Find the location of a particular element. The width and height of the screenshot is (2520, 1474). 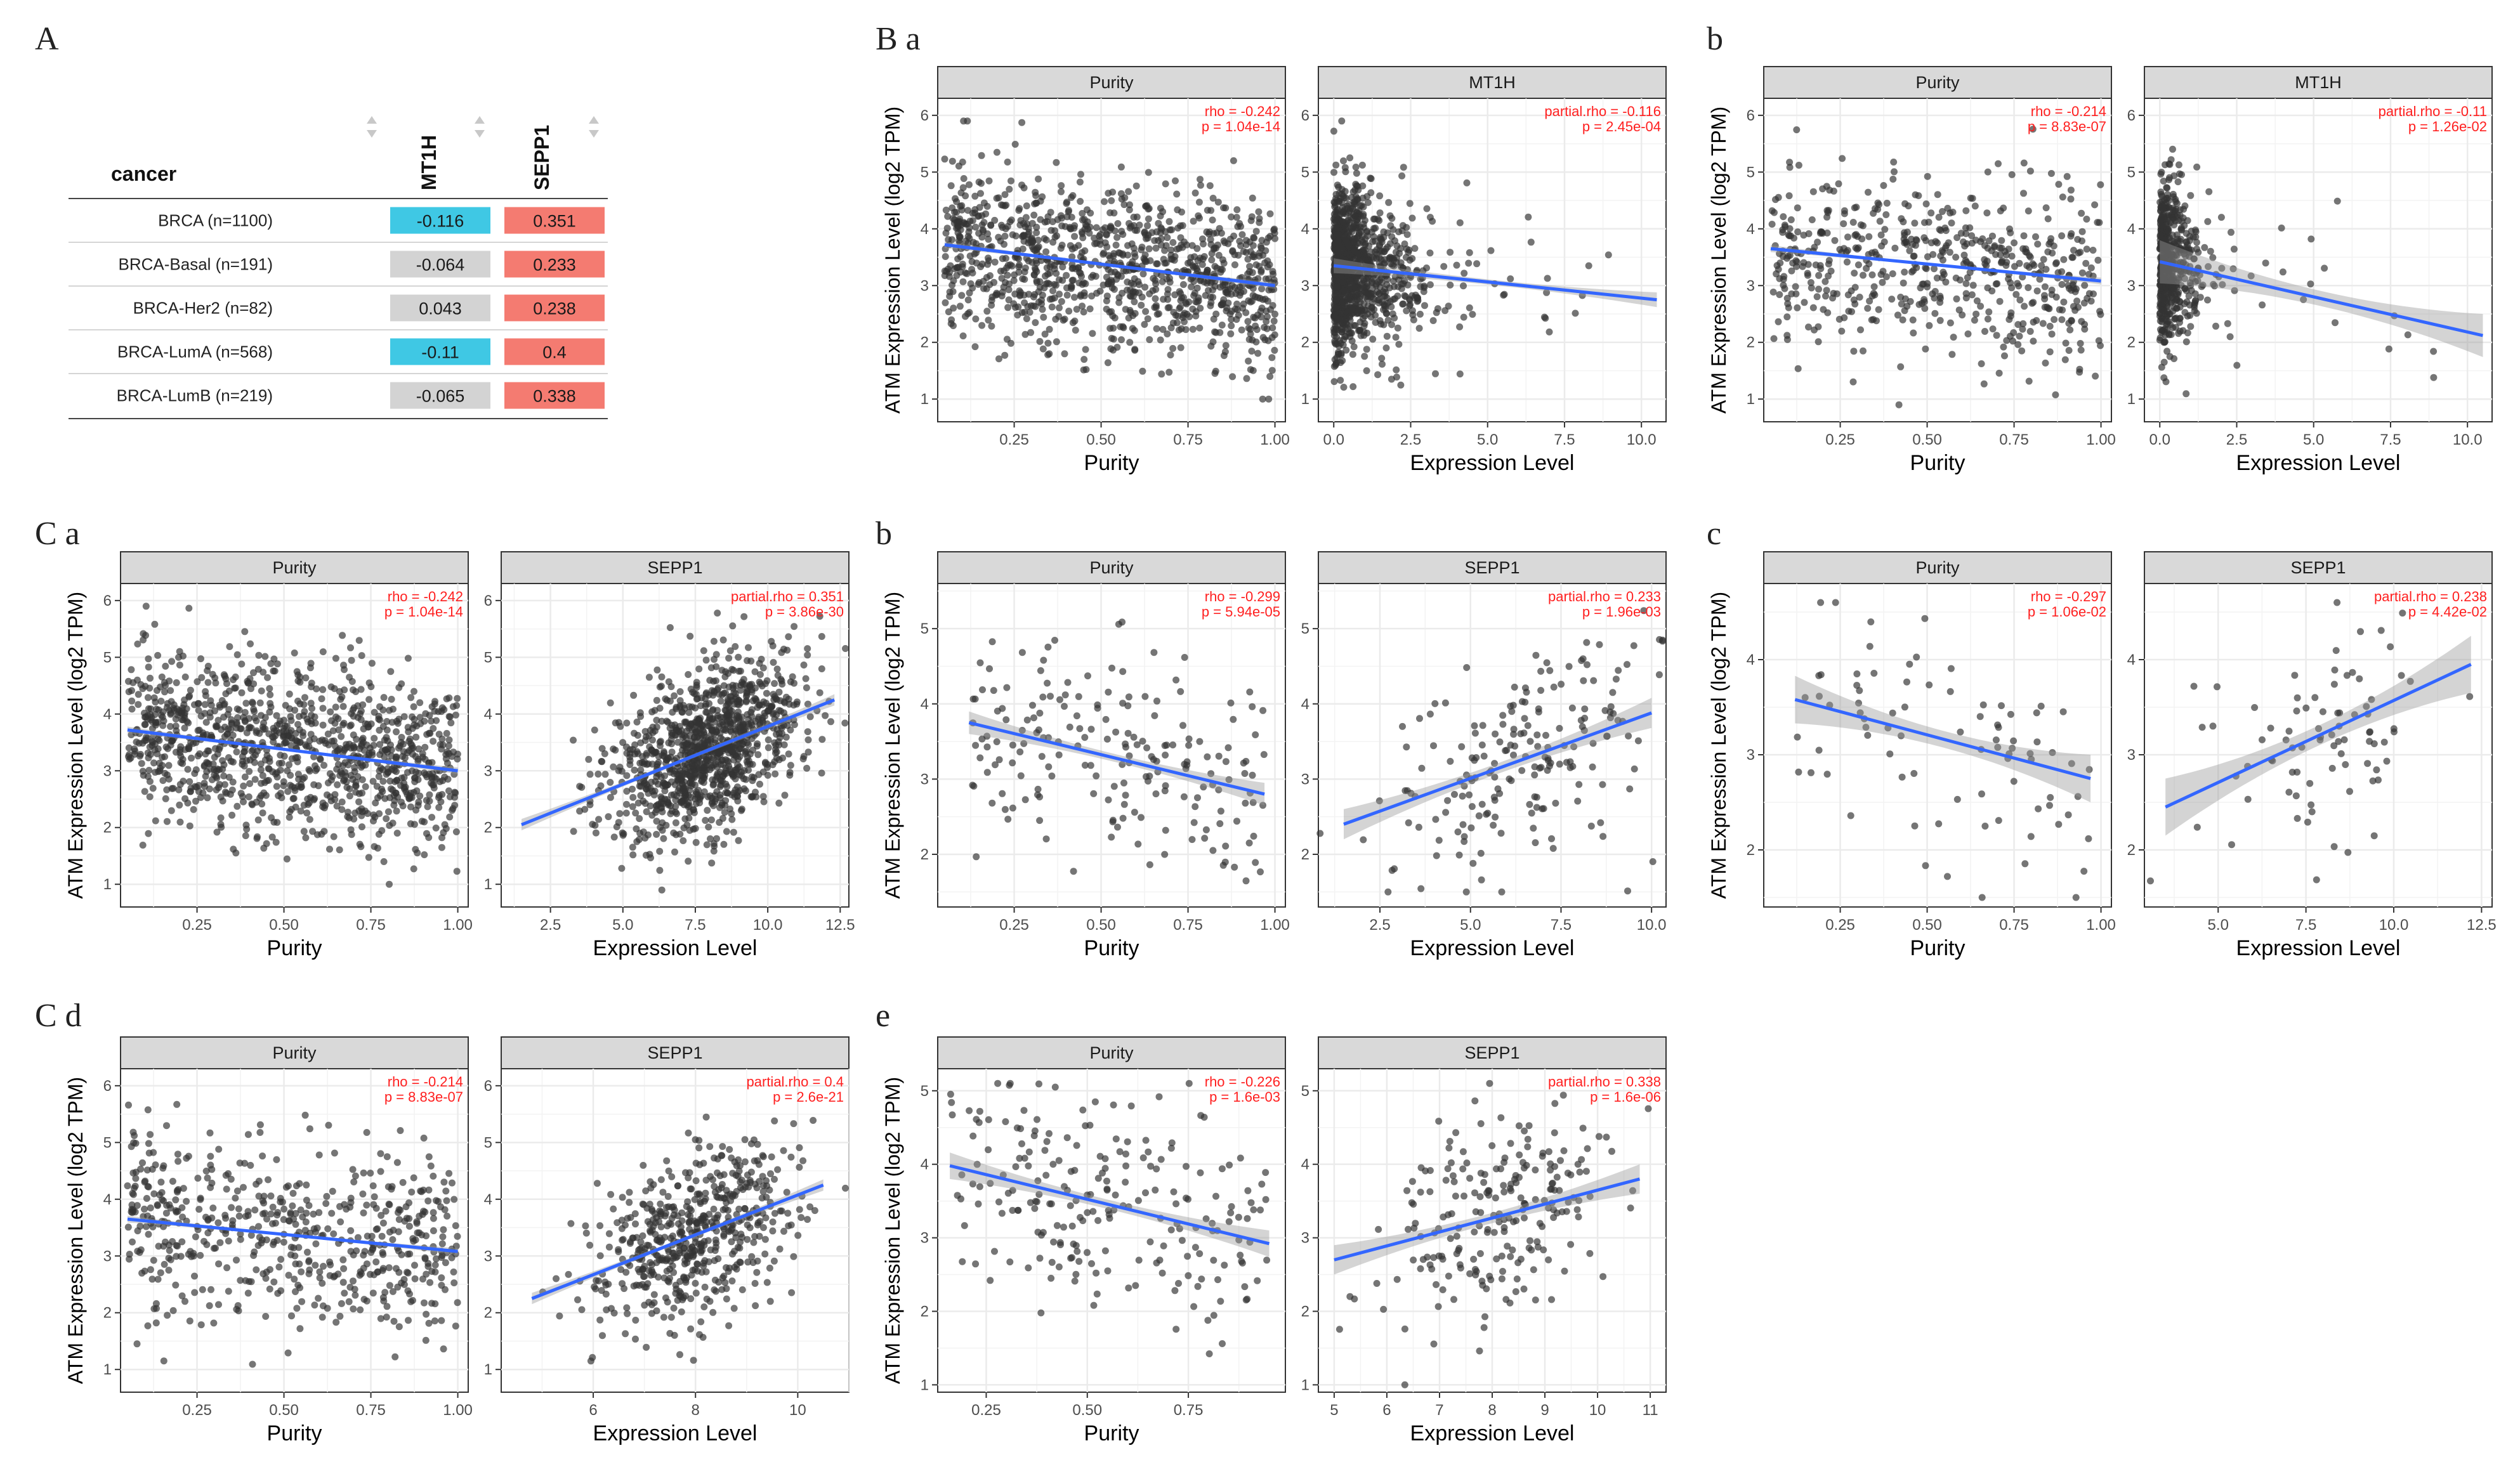

x-tick-label: 5.0 is located at coordinates (1488, 439).